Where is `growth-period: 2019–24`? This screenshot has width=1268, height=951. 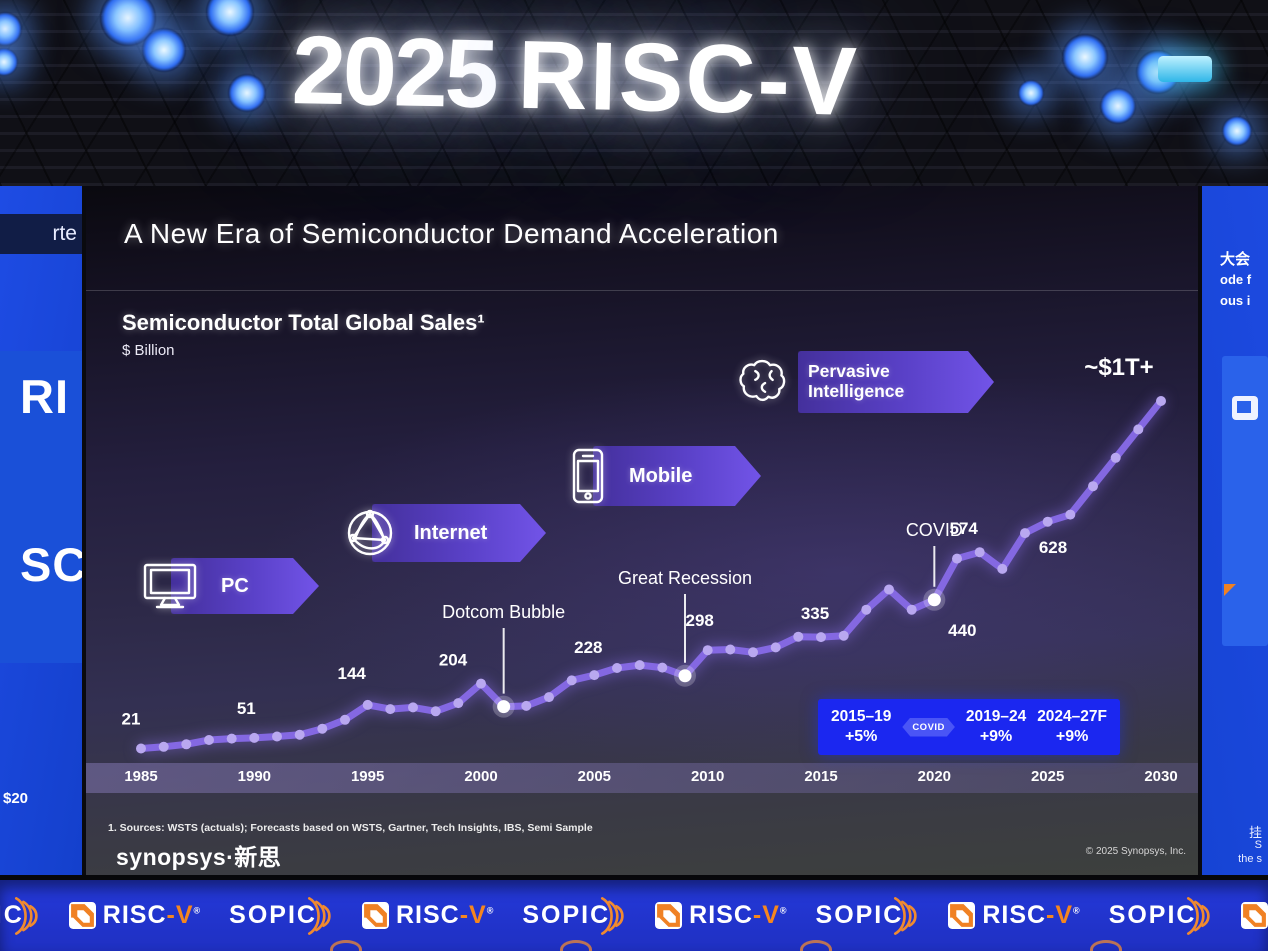
growth-period: 2019–24 is located at coordinates (996, 717).